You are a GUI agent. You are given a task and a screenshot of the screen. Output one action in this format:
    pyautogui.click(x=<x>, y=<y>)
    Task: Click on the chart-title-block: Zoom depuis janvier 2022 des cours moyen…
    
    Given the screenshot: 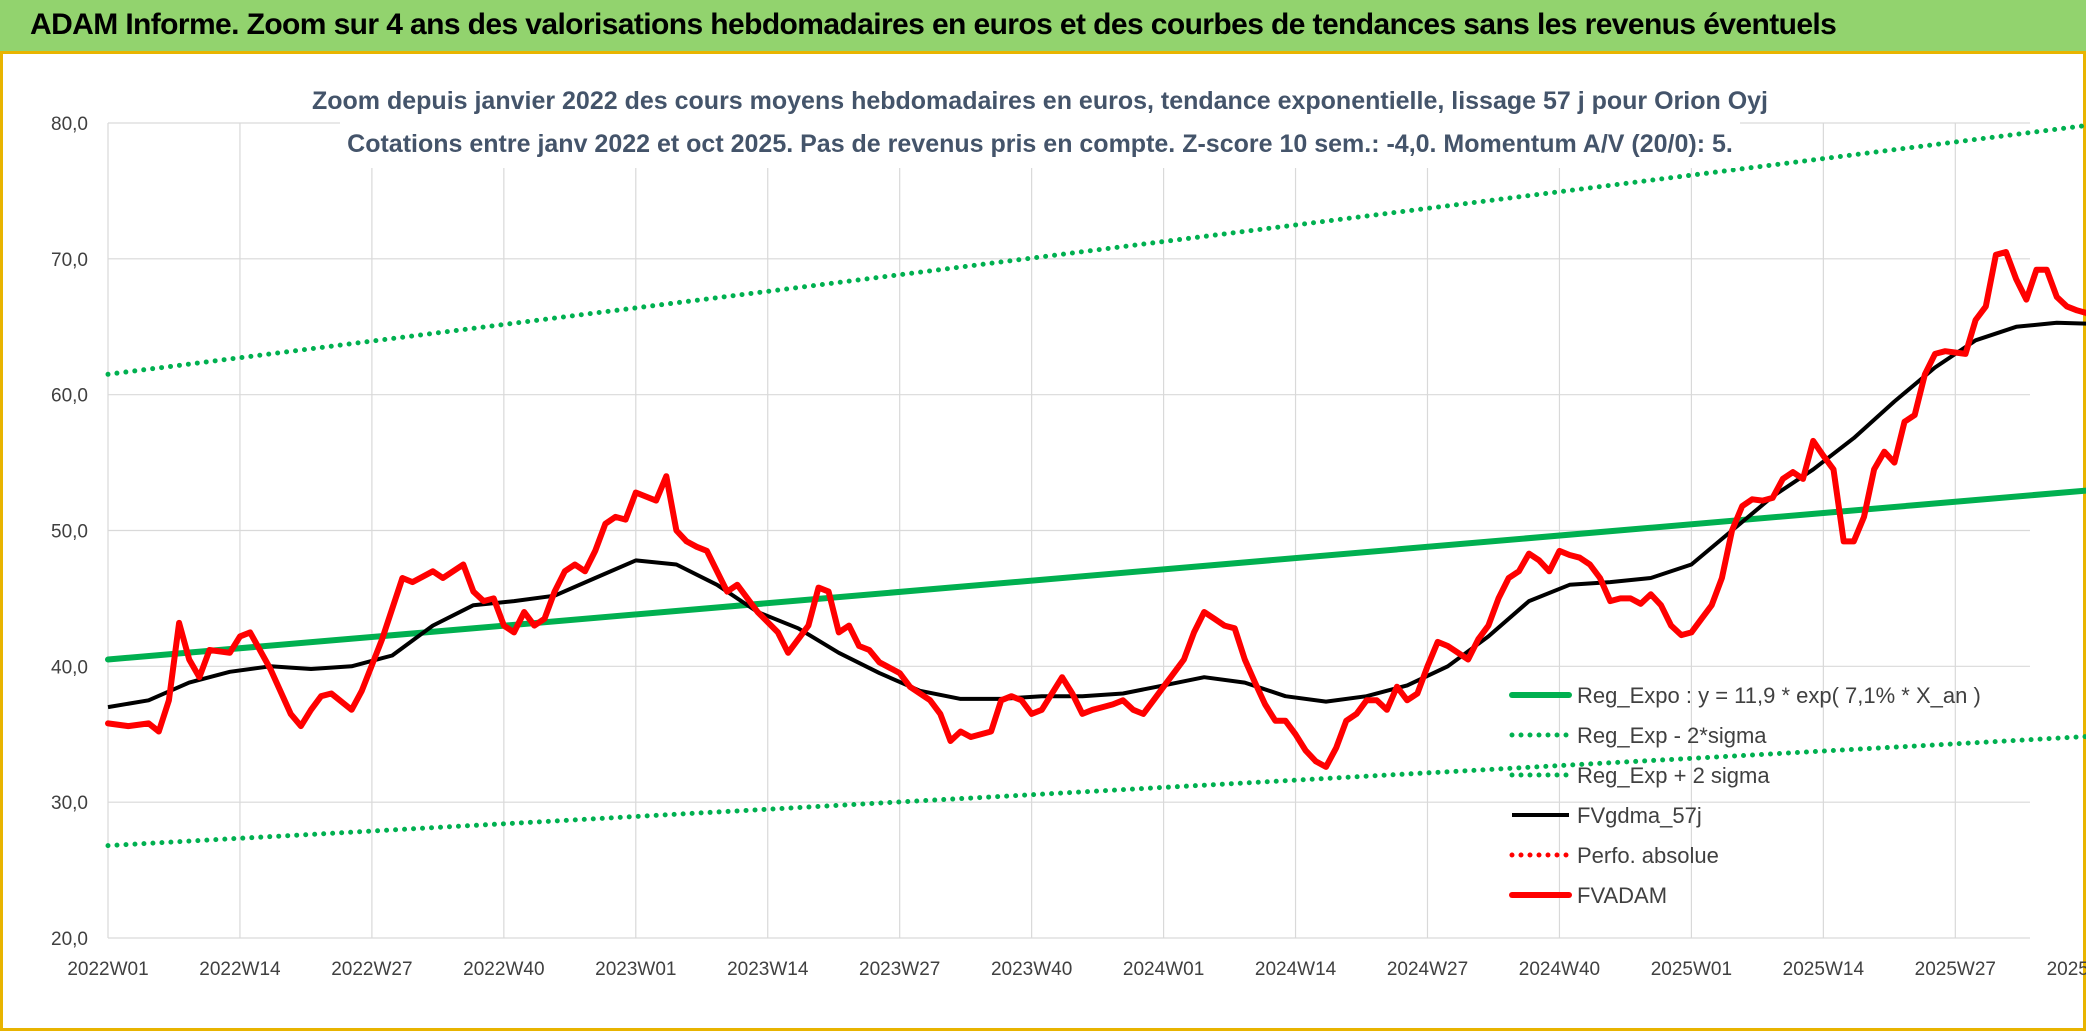 What is the action you would take?
    pyautogui.click(x=1040, y=123)
    